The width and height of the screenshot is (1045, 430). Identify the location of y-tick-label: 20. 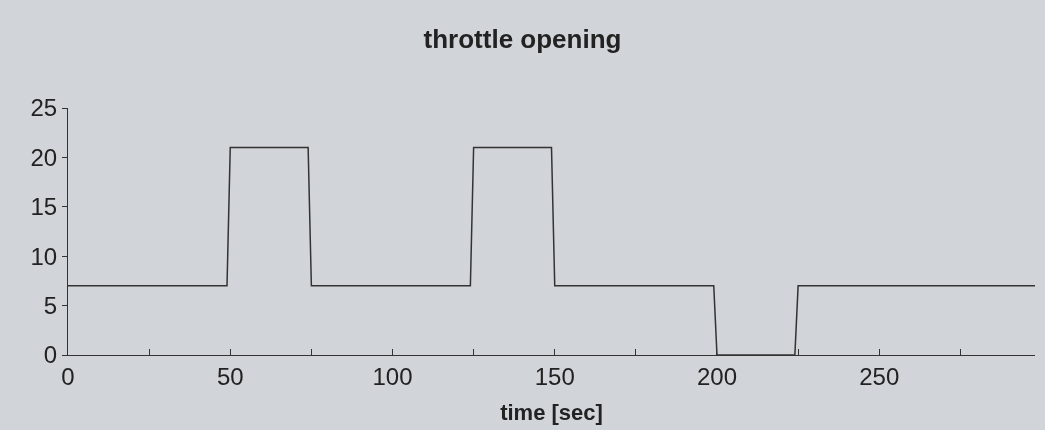
(44, 157).